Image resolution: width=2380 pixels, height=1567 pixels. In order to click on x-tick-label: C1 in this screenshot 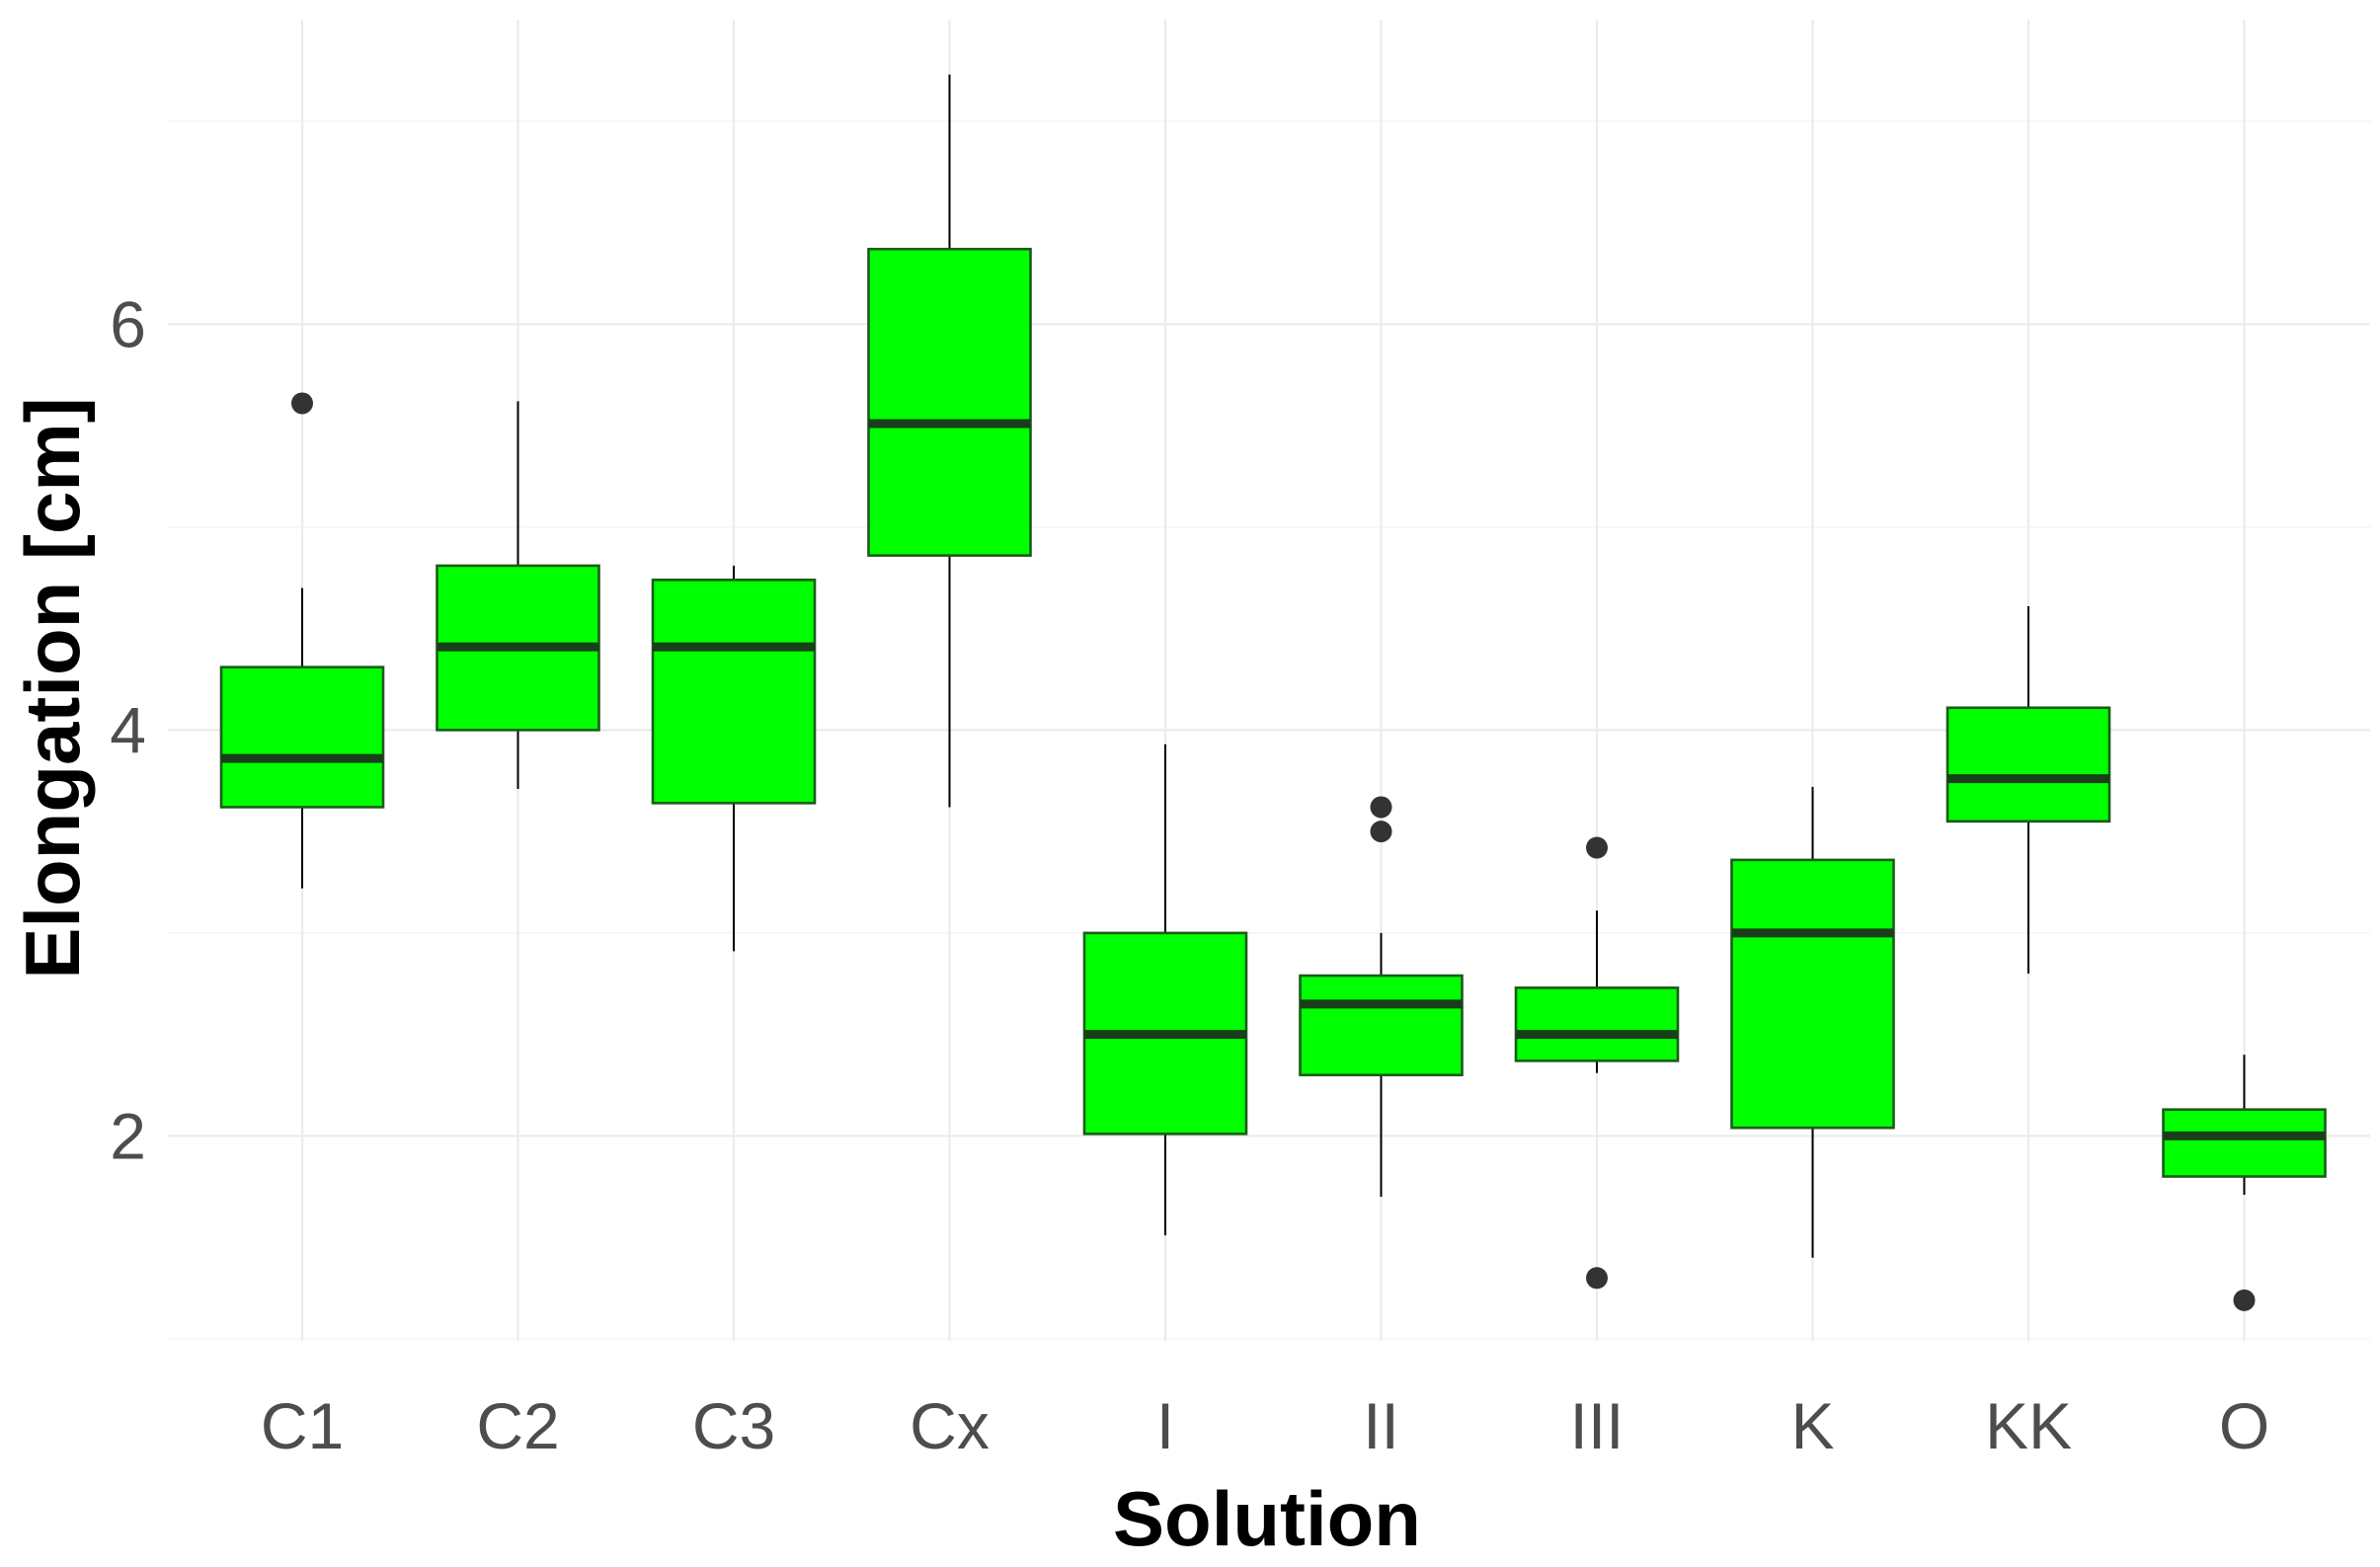, I will do `click(302, 1425)`.